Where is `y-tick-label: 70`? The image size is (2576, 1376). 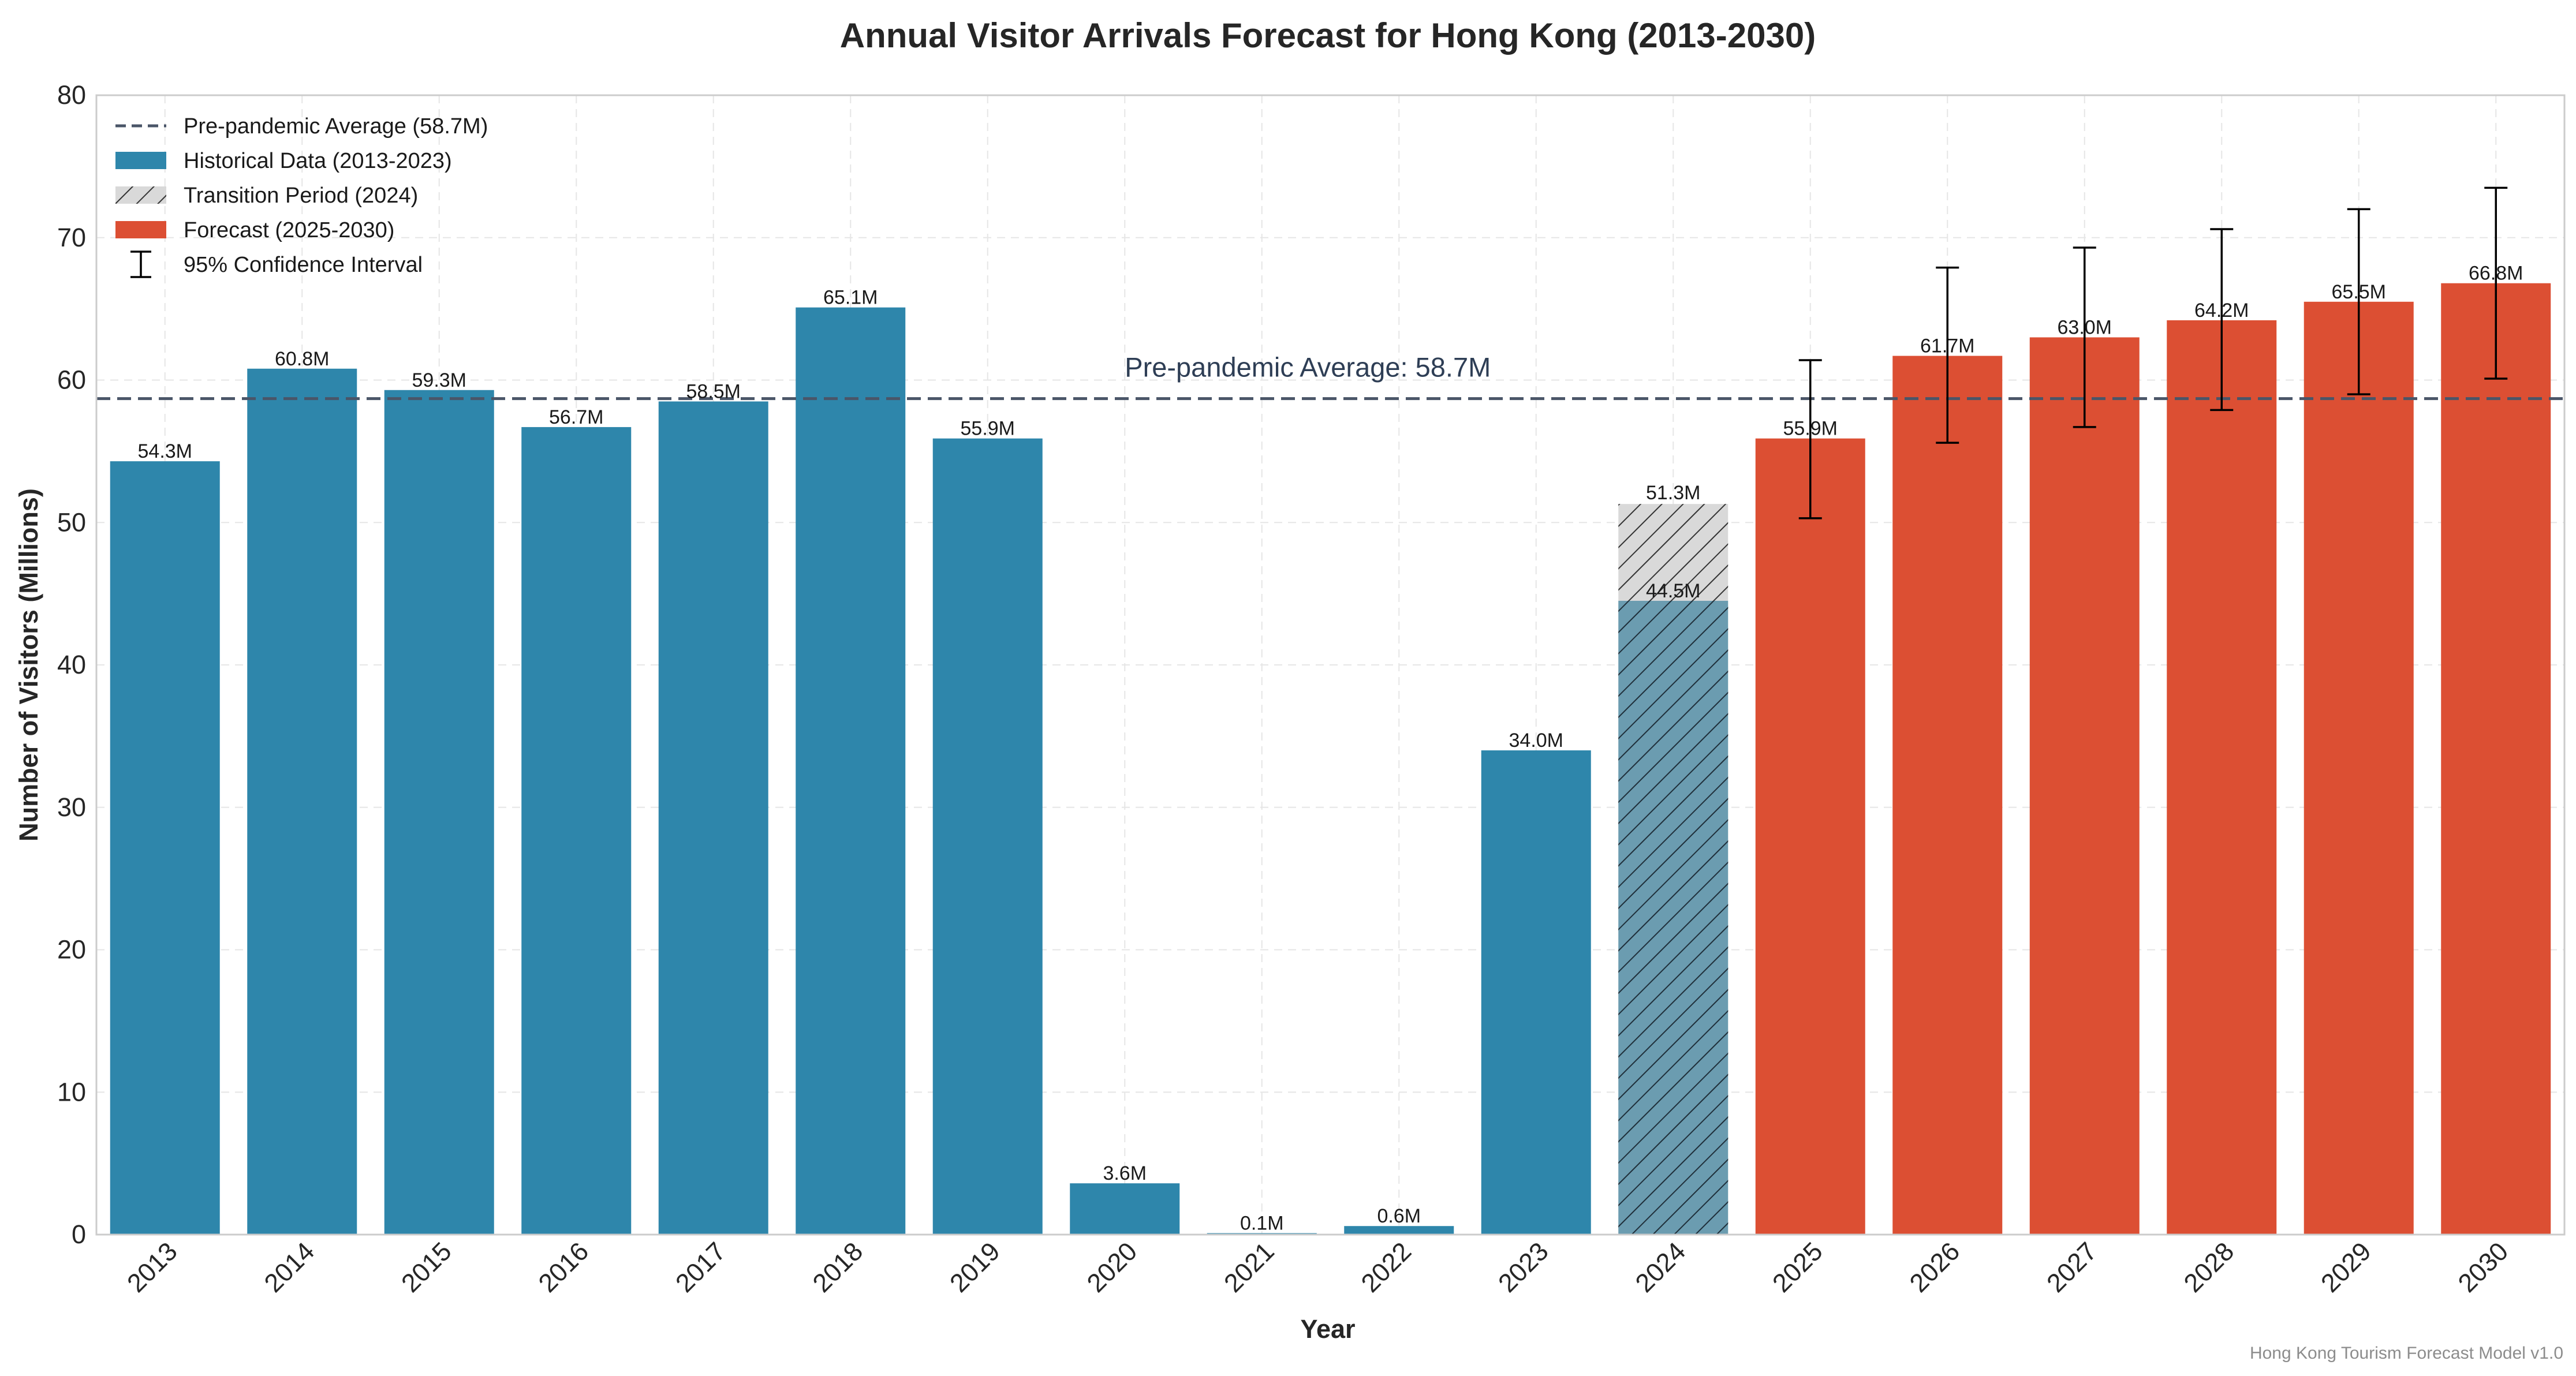
y-tick-label: 70 is located at coordinates (71, 238).